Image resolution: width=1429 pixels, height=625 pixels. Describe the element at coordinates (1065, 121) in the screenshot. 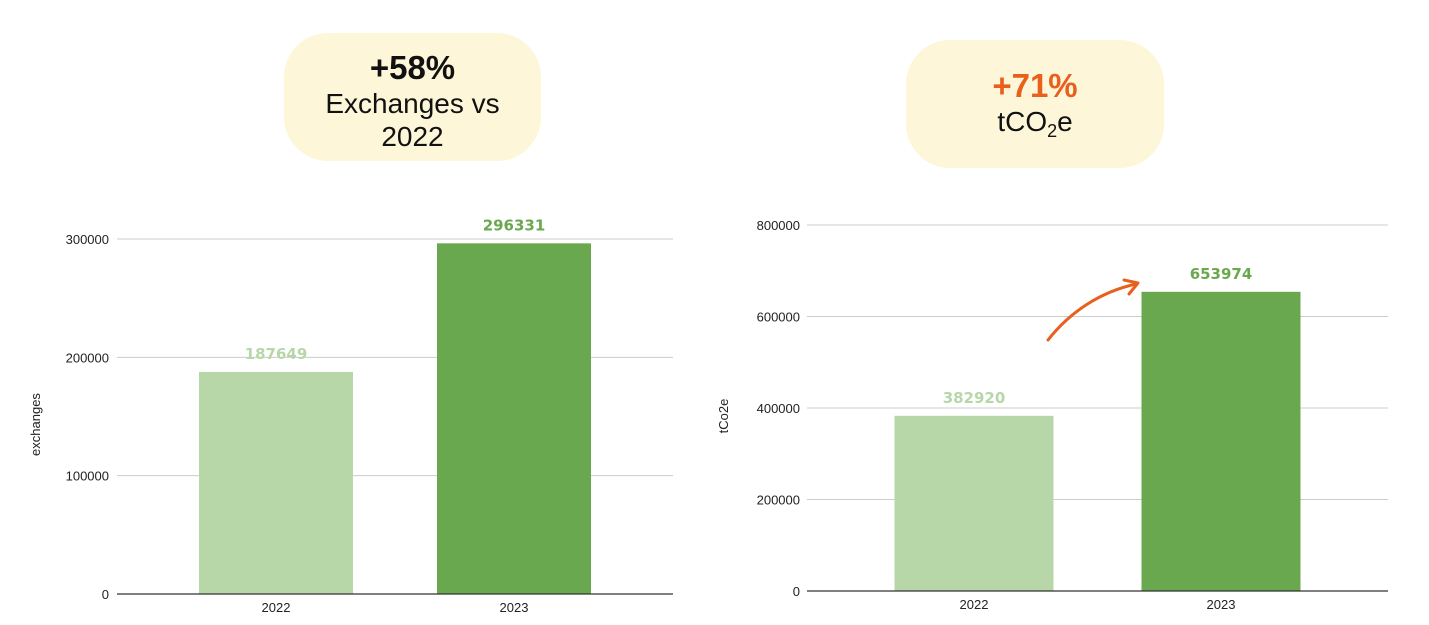

I see `emissions-label-tail: e` at that location.